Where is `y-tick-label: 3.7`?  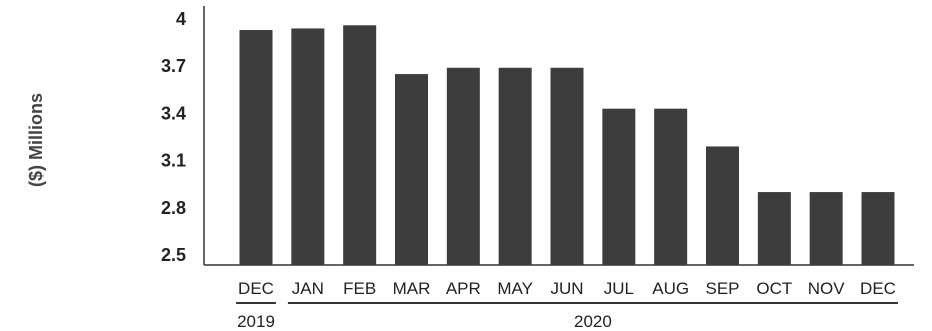
y-tick-label: 3.7 is located at coordinates (173, 66).